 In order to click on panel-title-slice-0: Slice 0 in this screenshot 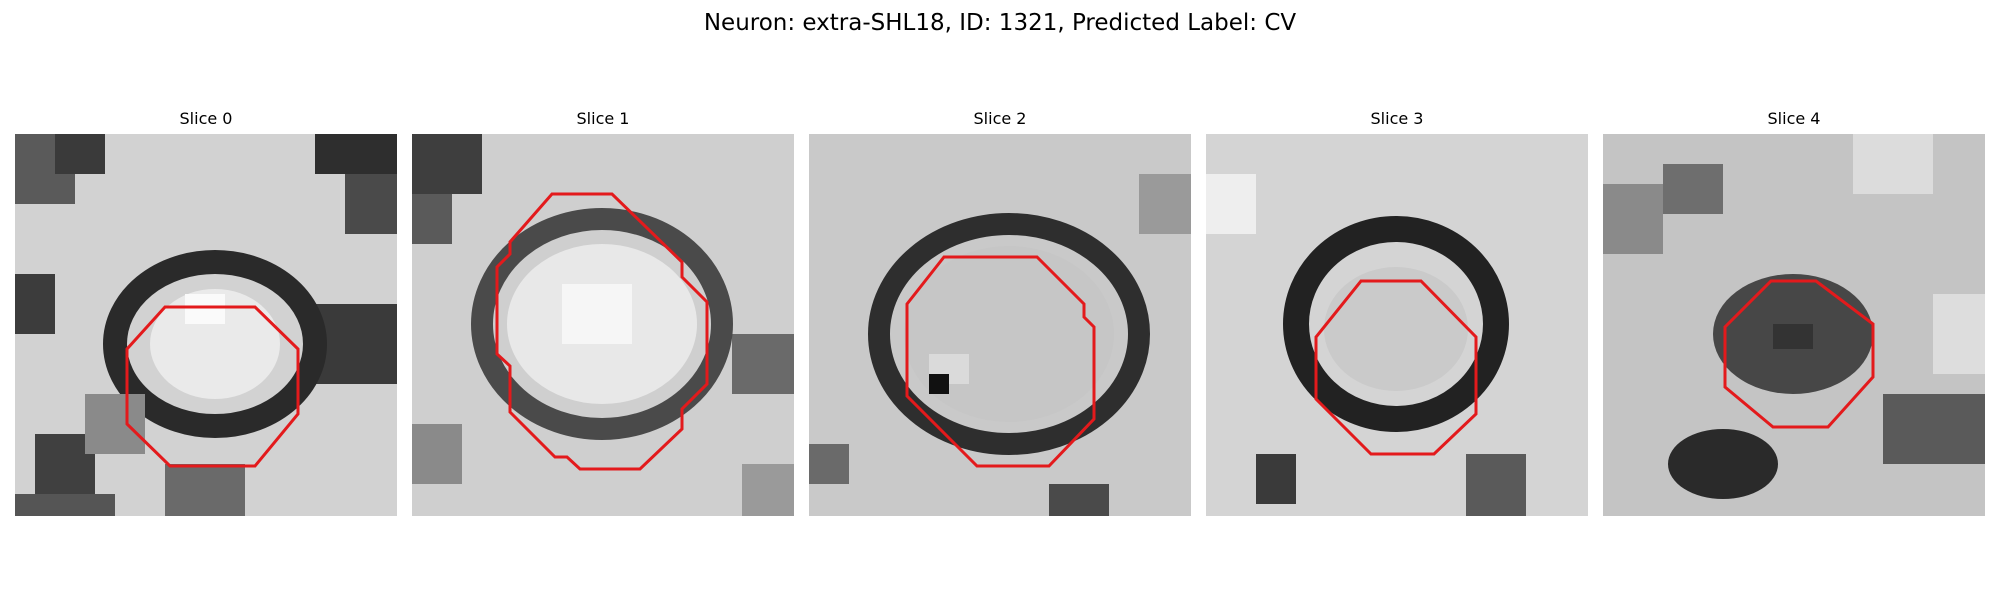, I will do `click(206, 118)`.